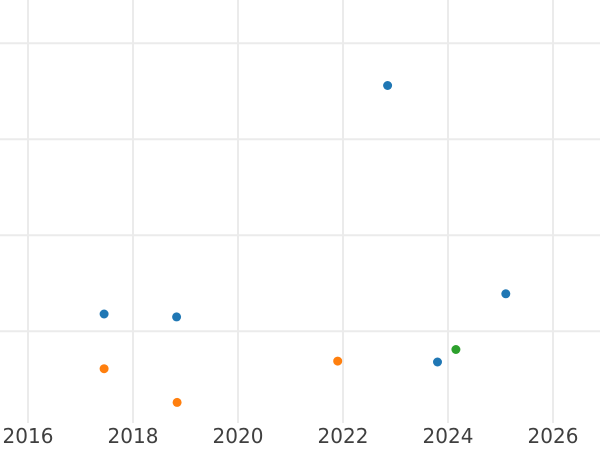  Describe the element at coordinates (238, 436) in the screenshot. I see `x-tick-label: 2020` at that location.